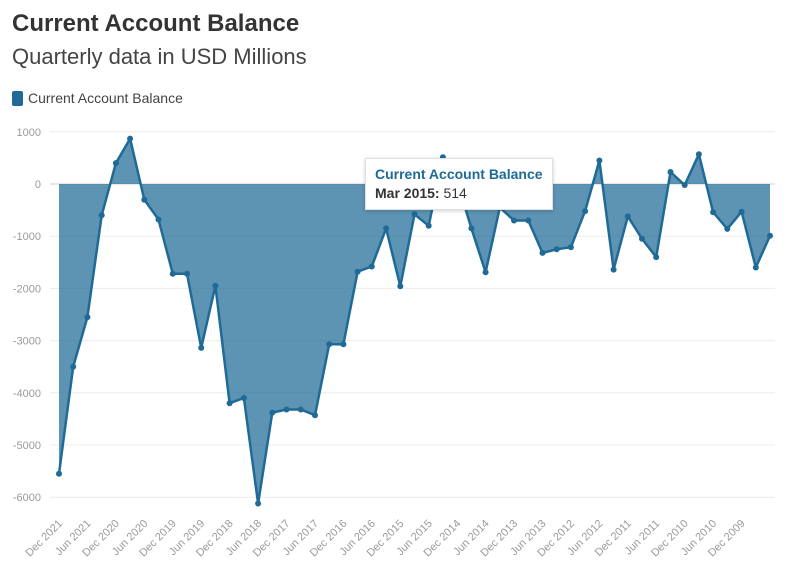 This screenshot has height=575, width=796. I want to click on y-tick-label: -6000, so click(27, 498).